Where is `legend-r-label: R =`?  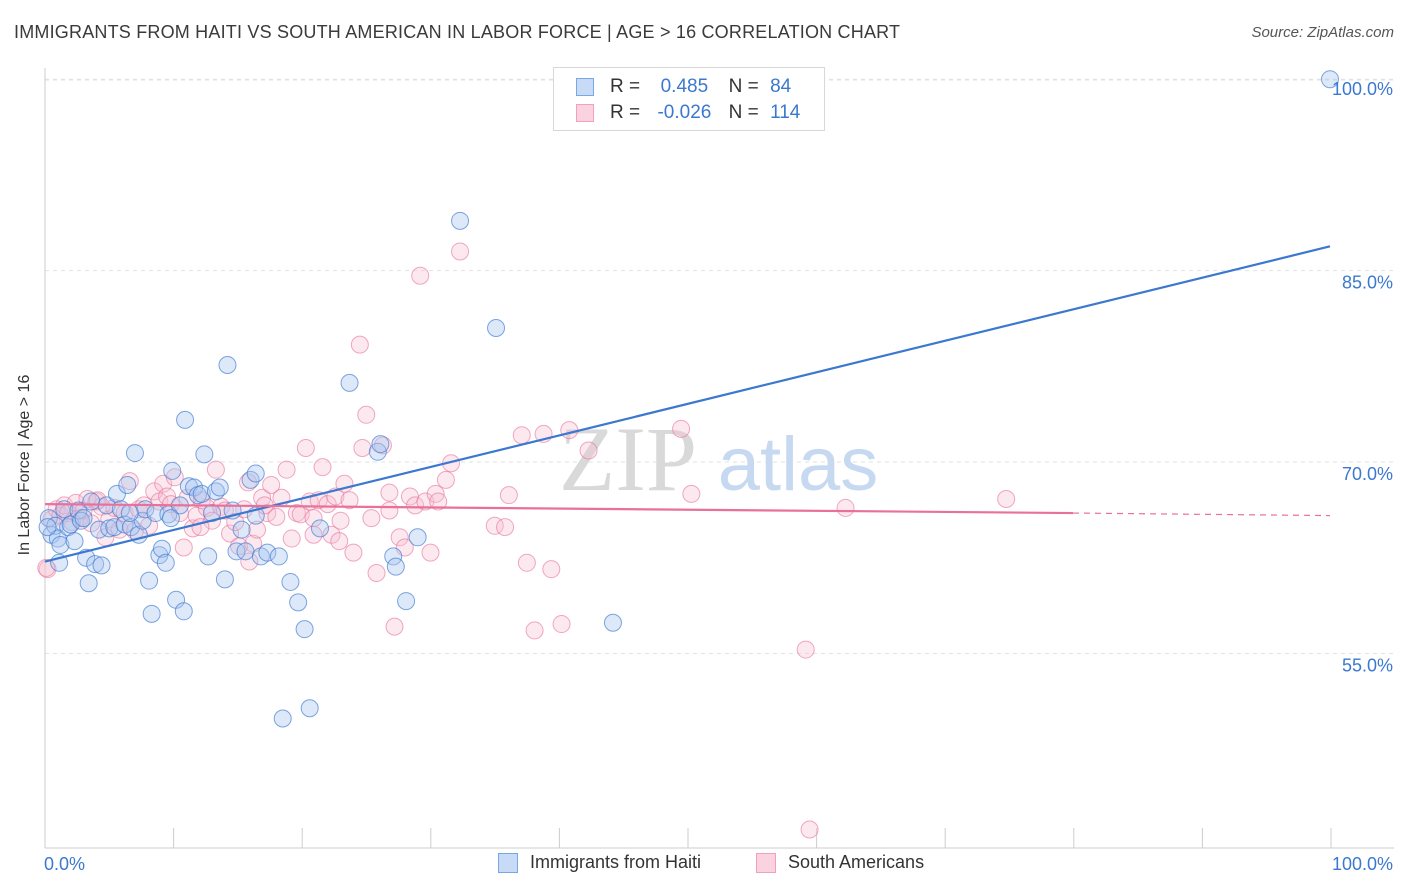
legend-r-label: R = is located at coordinates (625, 86).